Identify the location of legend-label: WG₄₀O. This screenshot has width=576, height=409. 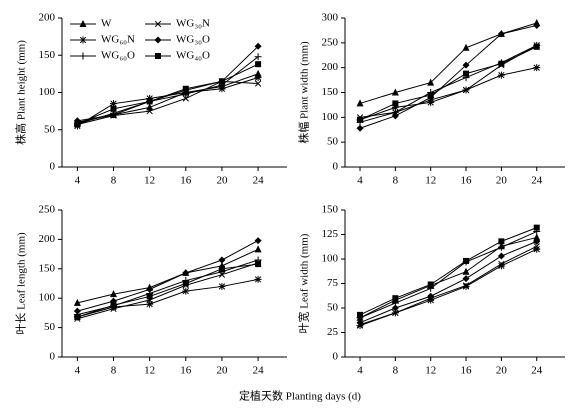
(193, 56).